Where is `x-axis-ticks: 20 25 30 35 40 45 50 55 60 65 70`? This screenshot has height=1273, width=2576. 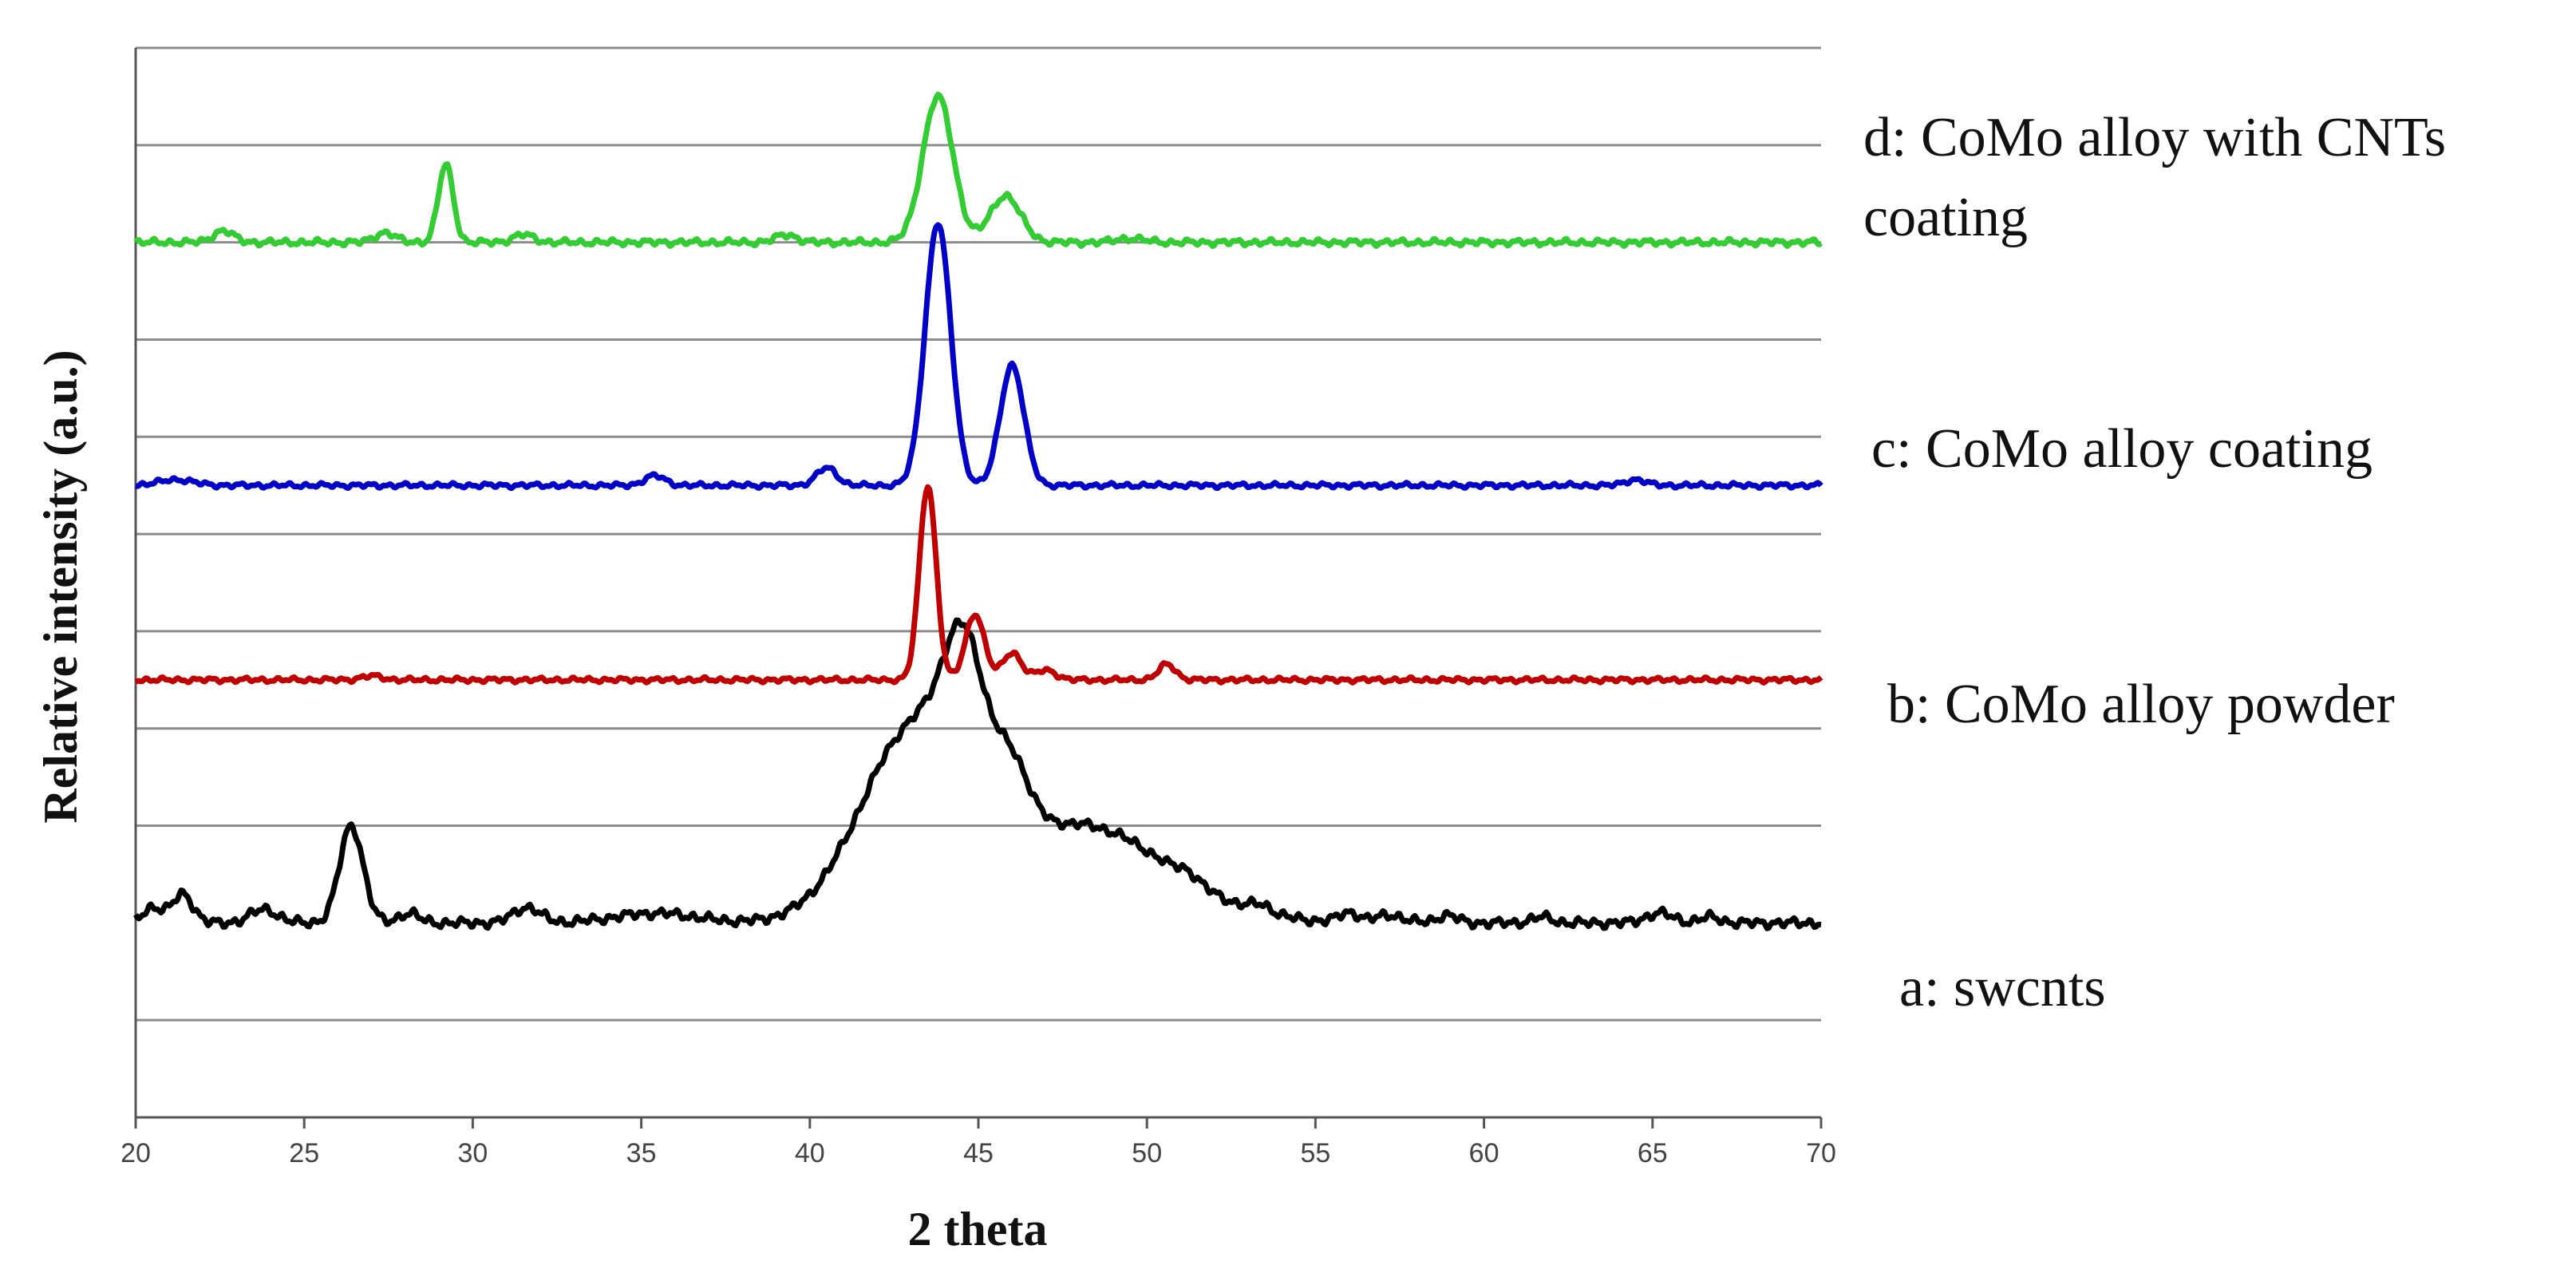 x-axis-ticks: 20 25 30 35 40 45 50 55 60 65 70 is located at coordinates (978, 1142).